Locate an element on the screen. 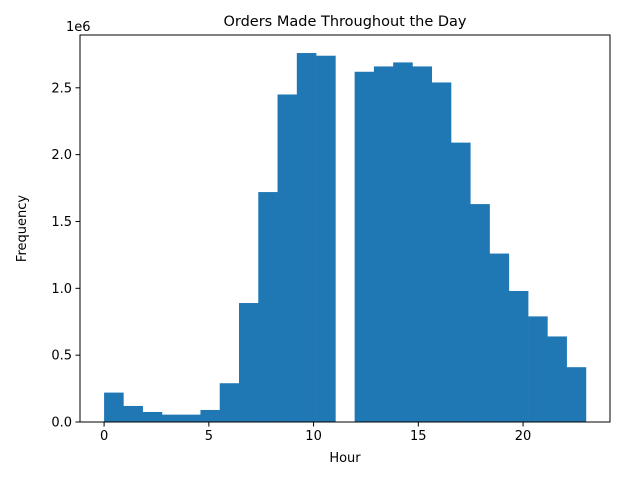 This screenshot has width=640, height=480. y-tick-label: 1.5 is located at coordinates (61, 222).